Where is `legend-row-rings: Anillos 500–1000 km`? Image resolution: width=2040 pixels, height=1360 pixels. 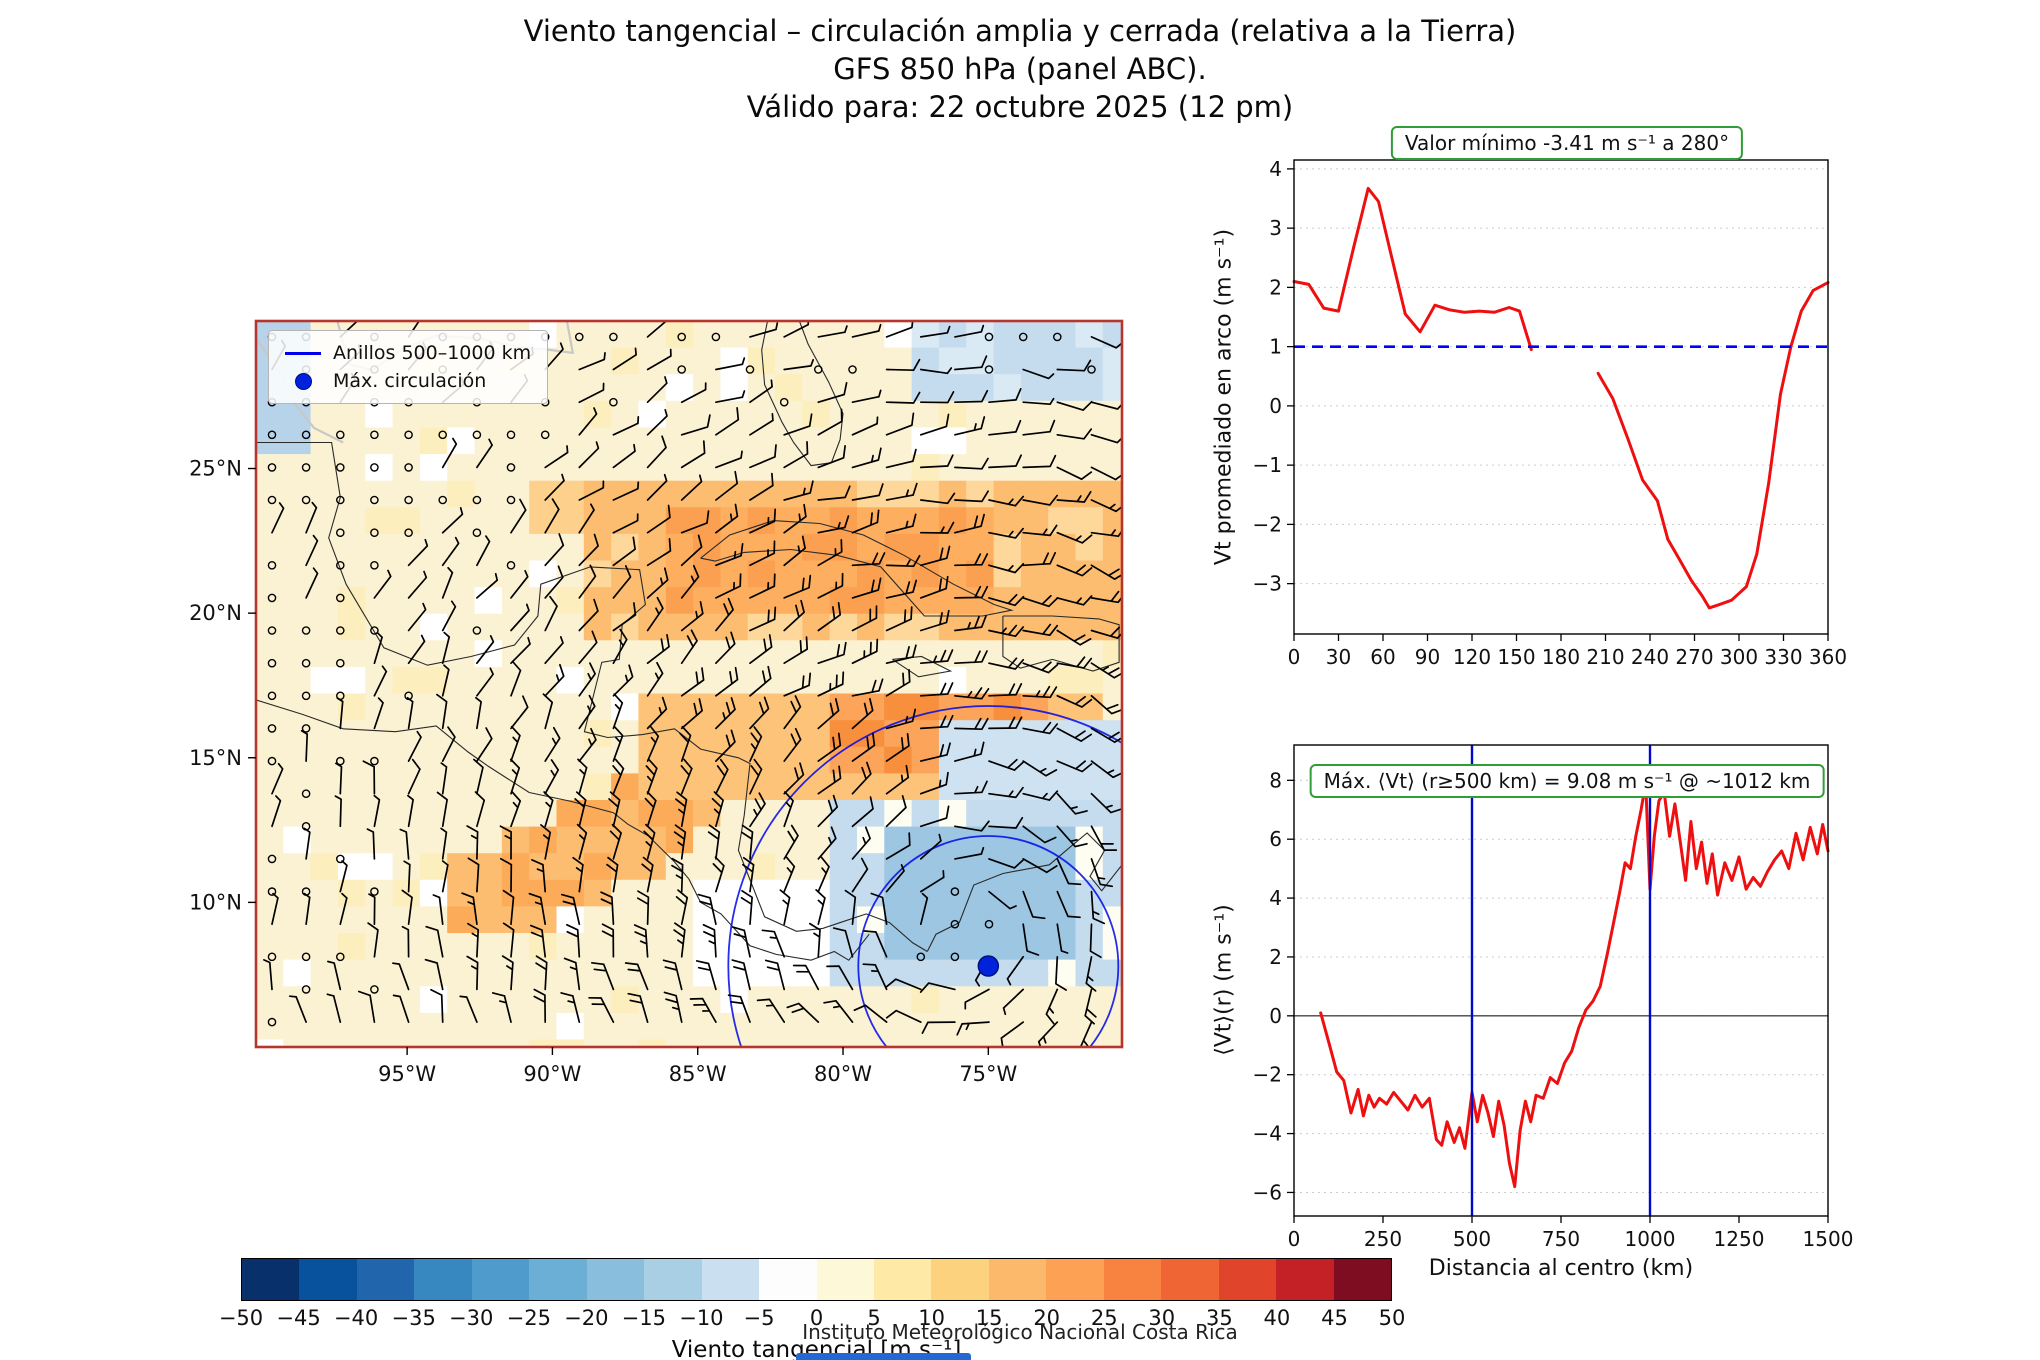 legend-row-rings: Anillos 500–1000 km is located at coordinates (408, 353).